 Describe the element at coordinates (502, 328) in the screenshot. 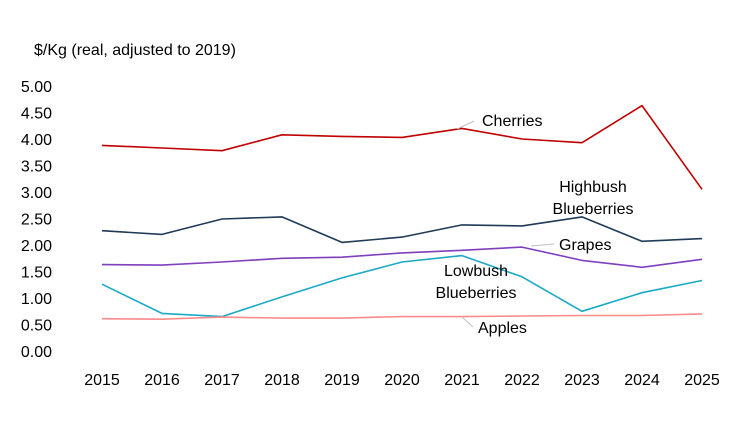

I see `series-label: Apples` at that location.